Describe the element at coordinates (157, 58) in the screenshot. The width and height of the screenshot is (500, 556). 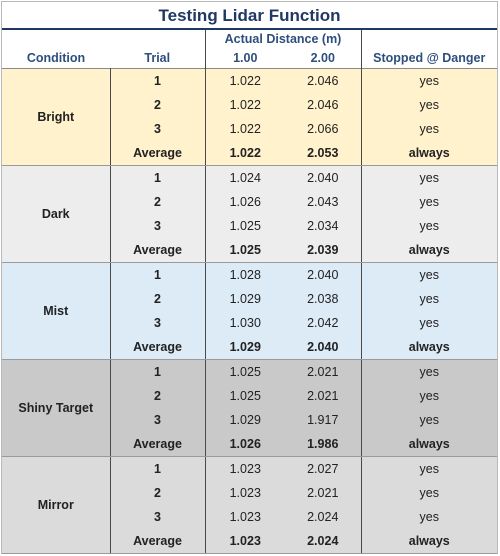
I see `header-trial: Trial` at that location.